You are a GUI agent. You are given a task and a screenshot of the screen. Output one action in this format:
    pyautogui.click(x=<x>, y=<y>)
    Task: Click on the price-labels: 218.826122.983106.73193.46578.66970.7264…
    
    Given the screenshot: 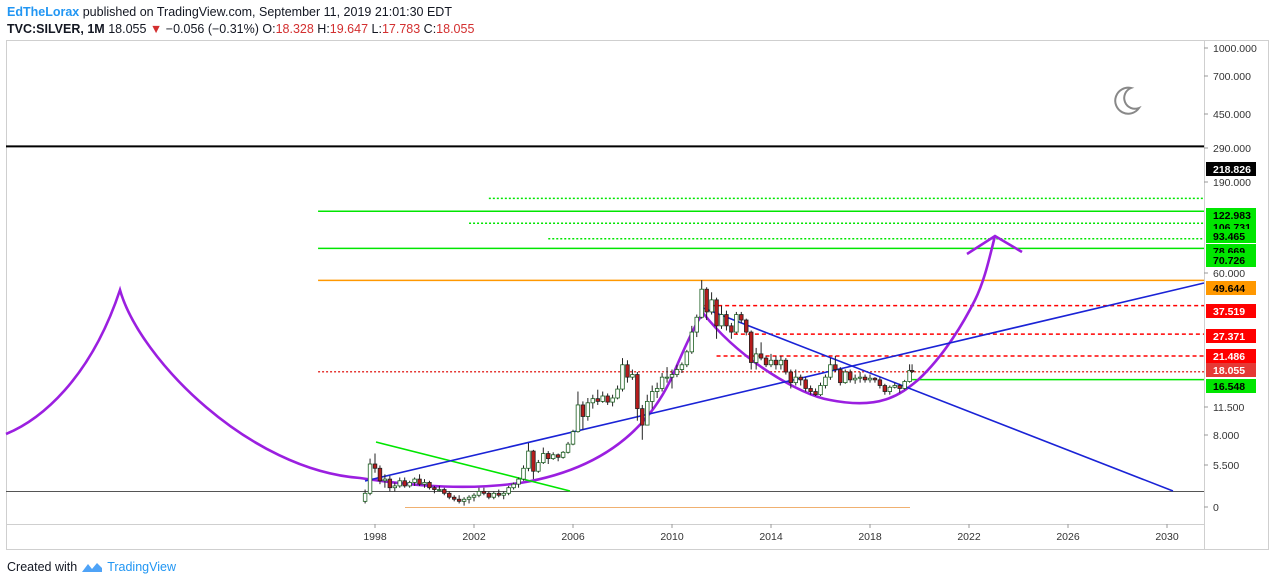 What is the action you would take?
    pyautogui.click(x=1231, y=277)
    